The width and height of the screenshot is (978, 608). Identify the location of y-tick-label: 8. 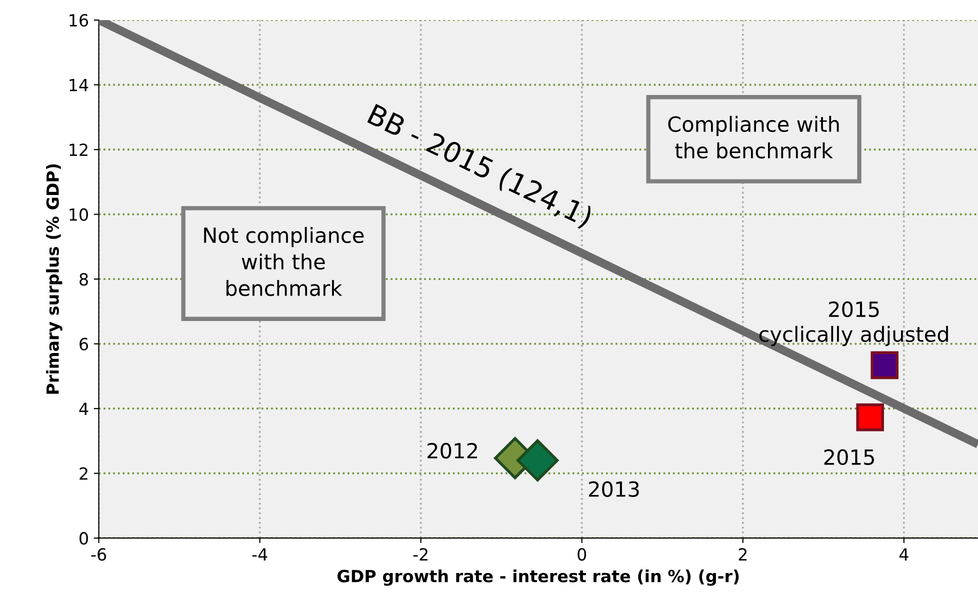
(84, 279).